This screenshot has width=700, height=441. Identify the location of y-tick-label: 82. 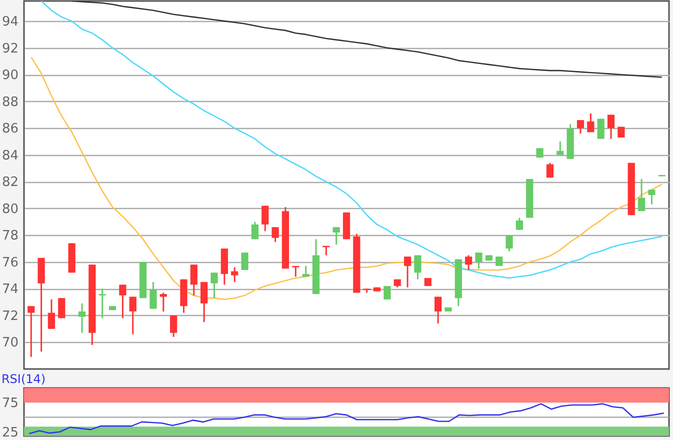
(10, 182).